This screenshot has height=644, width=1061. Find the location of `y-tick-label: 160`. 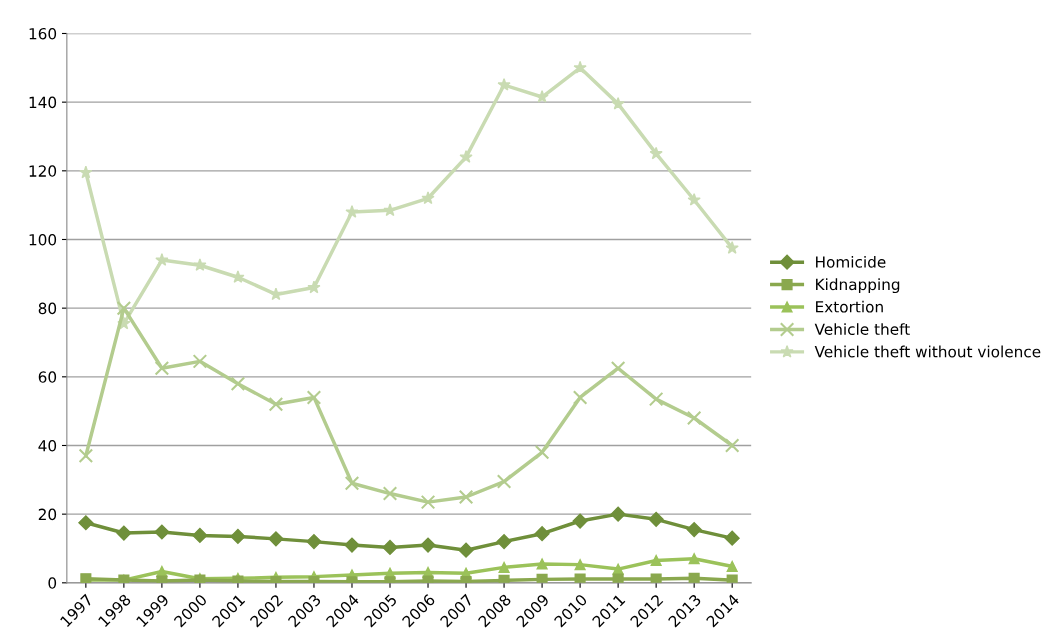

y-tick-label: 160 is located at coordinates (43, 33).